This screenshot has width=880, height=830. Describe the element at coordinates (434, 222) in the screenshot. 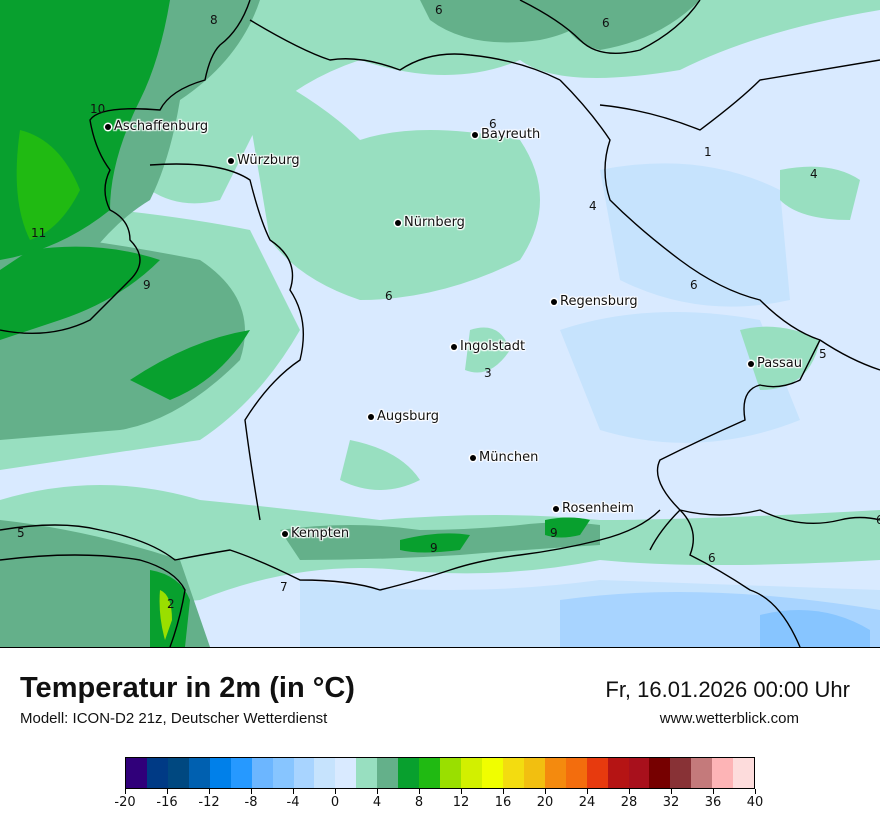

I see `city-label: Nürnberg` at that location.